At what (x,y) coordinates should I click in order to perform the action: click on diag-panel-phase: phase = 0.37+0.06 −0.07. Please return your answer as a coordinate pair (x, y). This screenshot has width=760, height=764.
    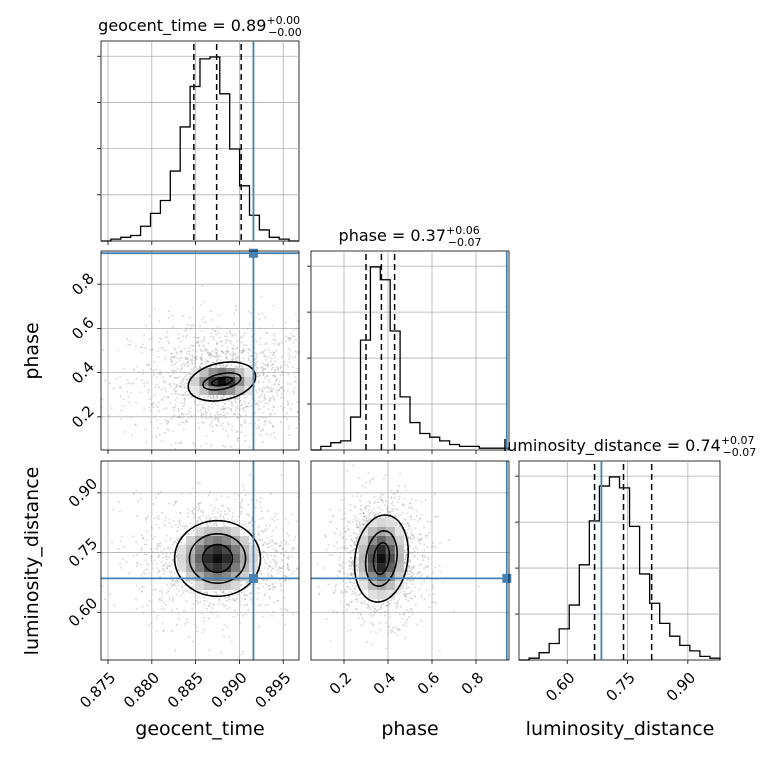
    Looking at the image, I should click on (408, 339).